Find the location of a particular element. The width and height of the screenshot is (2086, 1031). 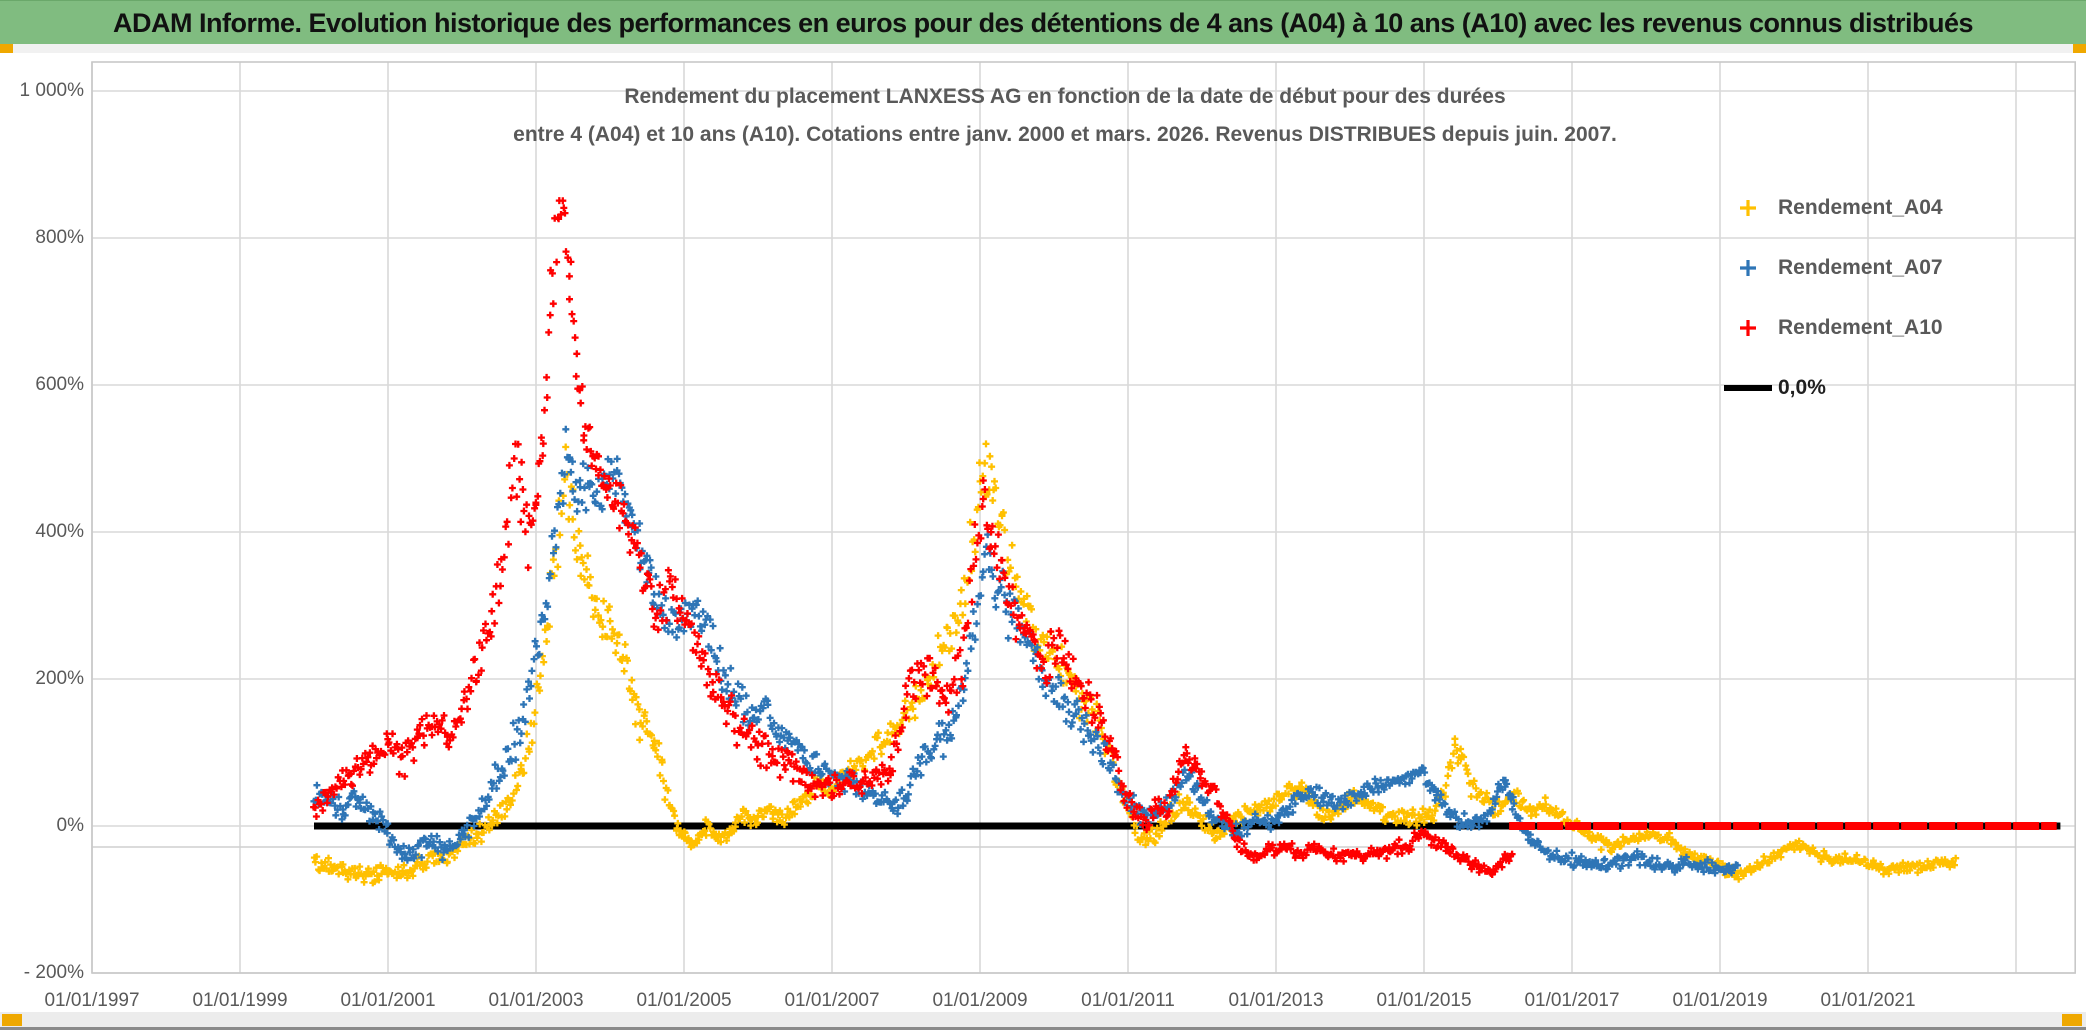

x-axis-label: 01/01/2015 is located at coordinates (1424, 1000).